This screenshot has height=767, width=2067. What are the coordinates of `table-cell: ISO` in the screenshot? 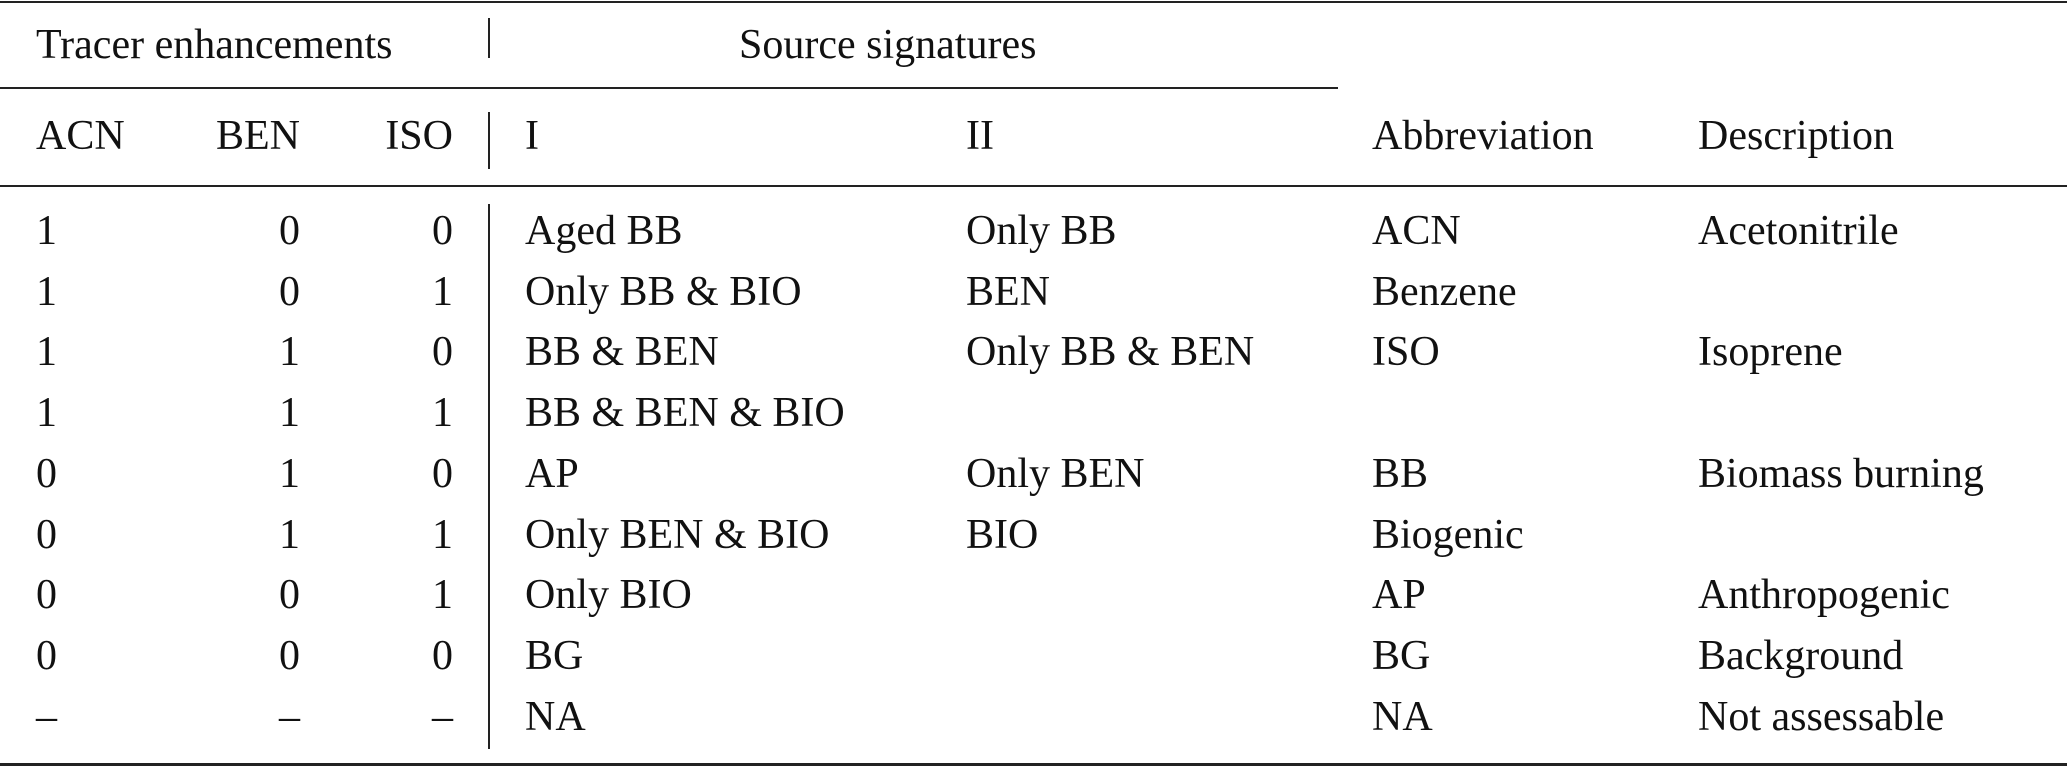 It's located at (1406, 352).